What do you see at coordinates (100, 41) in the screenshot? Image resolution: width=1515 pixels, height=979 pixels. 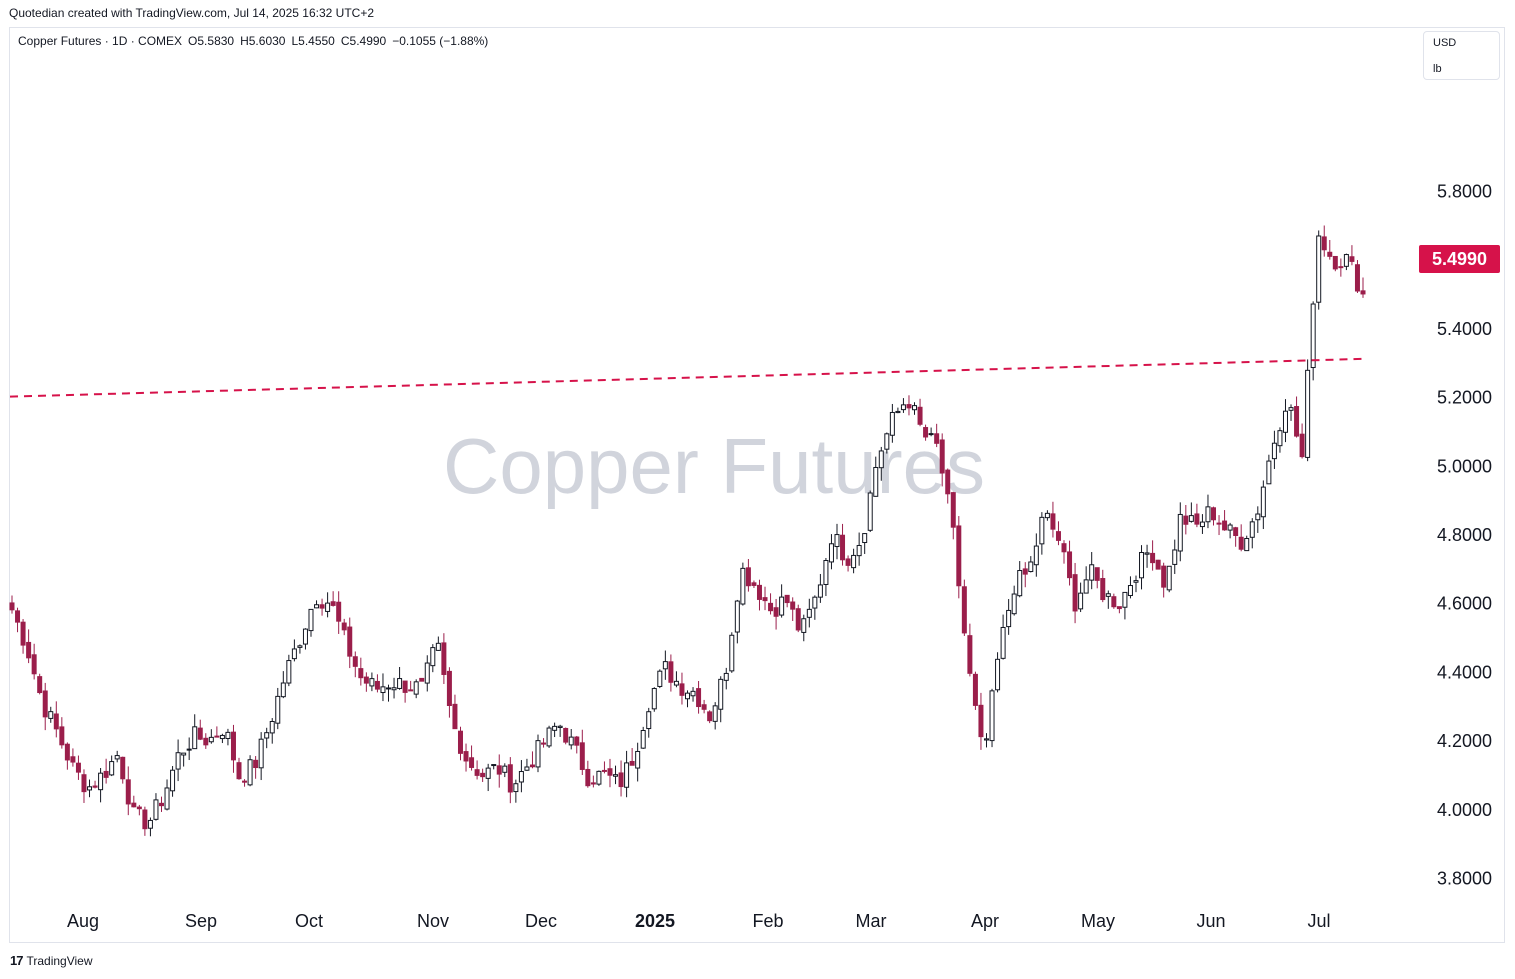 I see `symbol-name: Copper Futures · 1D · COMEX` at bounding box center [100, 41].